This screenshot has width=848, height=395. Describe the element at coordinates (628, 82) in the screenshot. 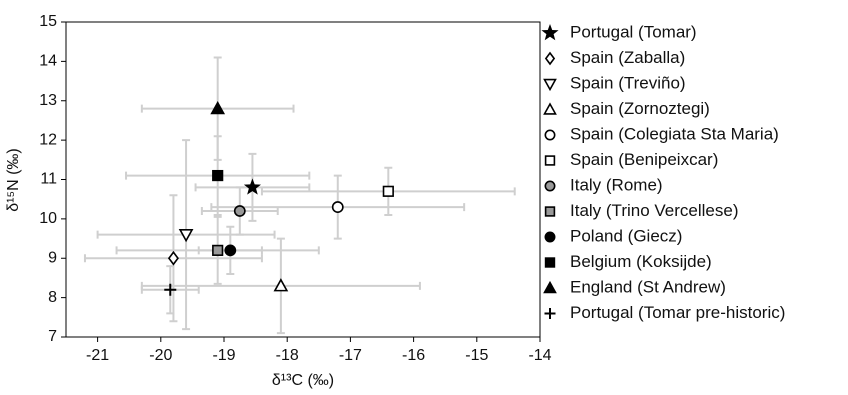

I see `legend-label: Spain (Treviño)` at that location.